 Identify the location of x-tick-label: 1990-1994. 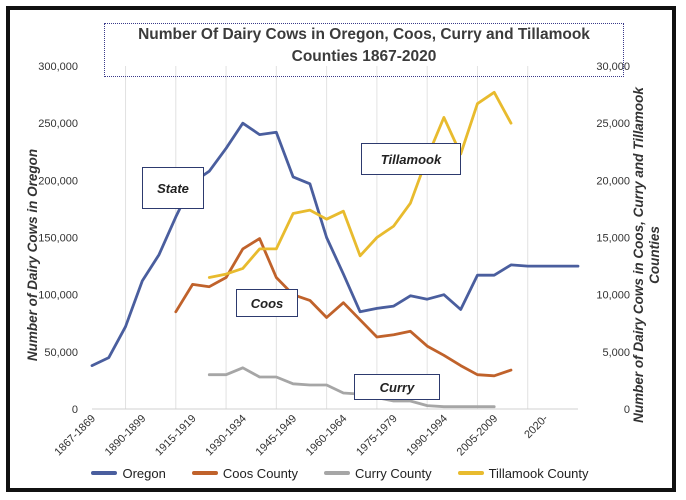
(427, 436).